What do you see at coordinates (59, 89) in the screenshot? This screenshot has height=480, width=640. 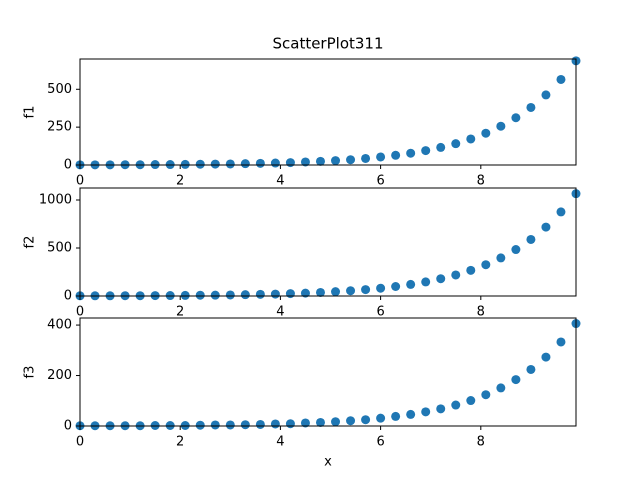 I see `y-tick-label: 500` at bounding box center [59, 89].